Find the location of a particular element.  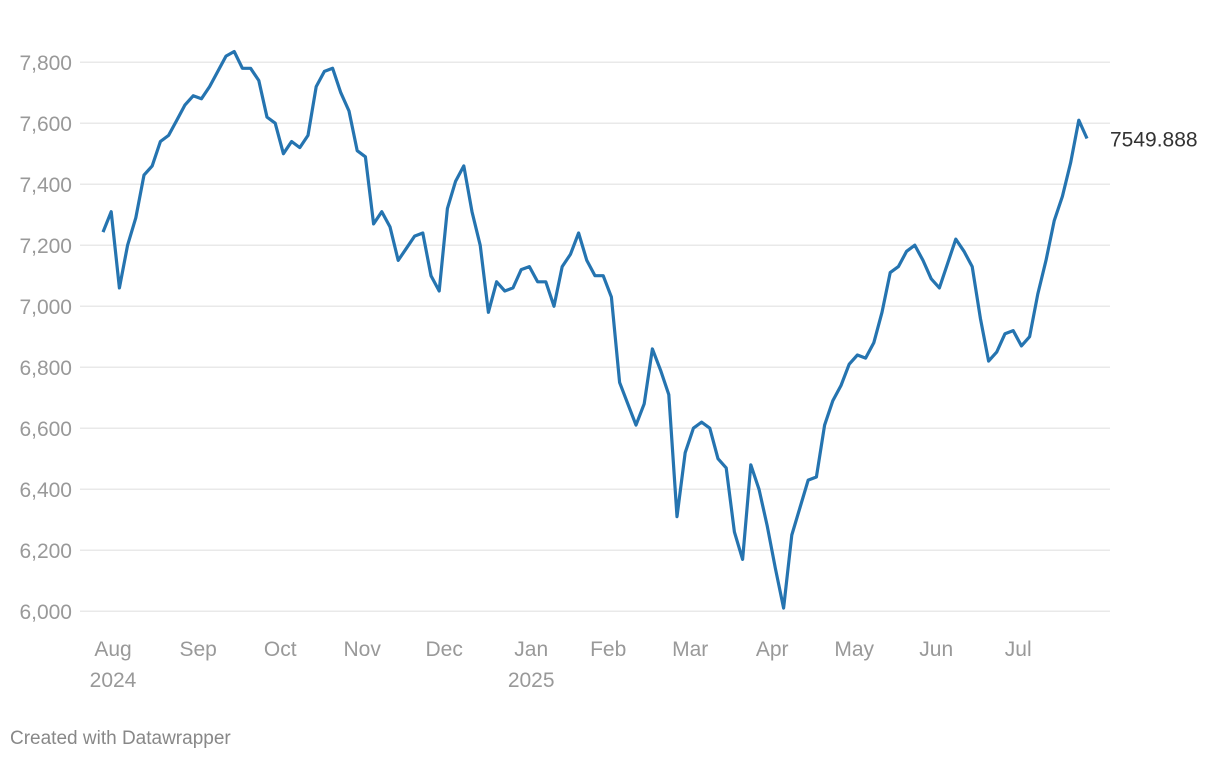

y-tick-label: 6,000 is located at coordinates (45, 612).